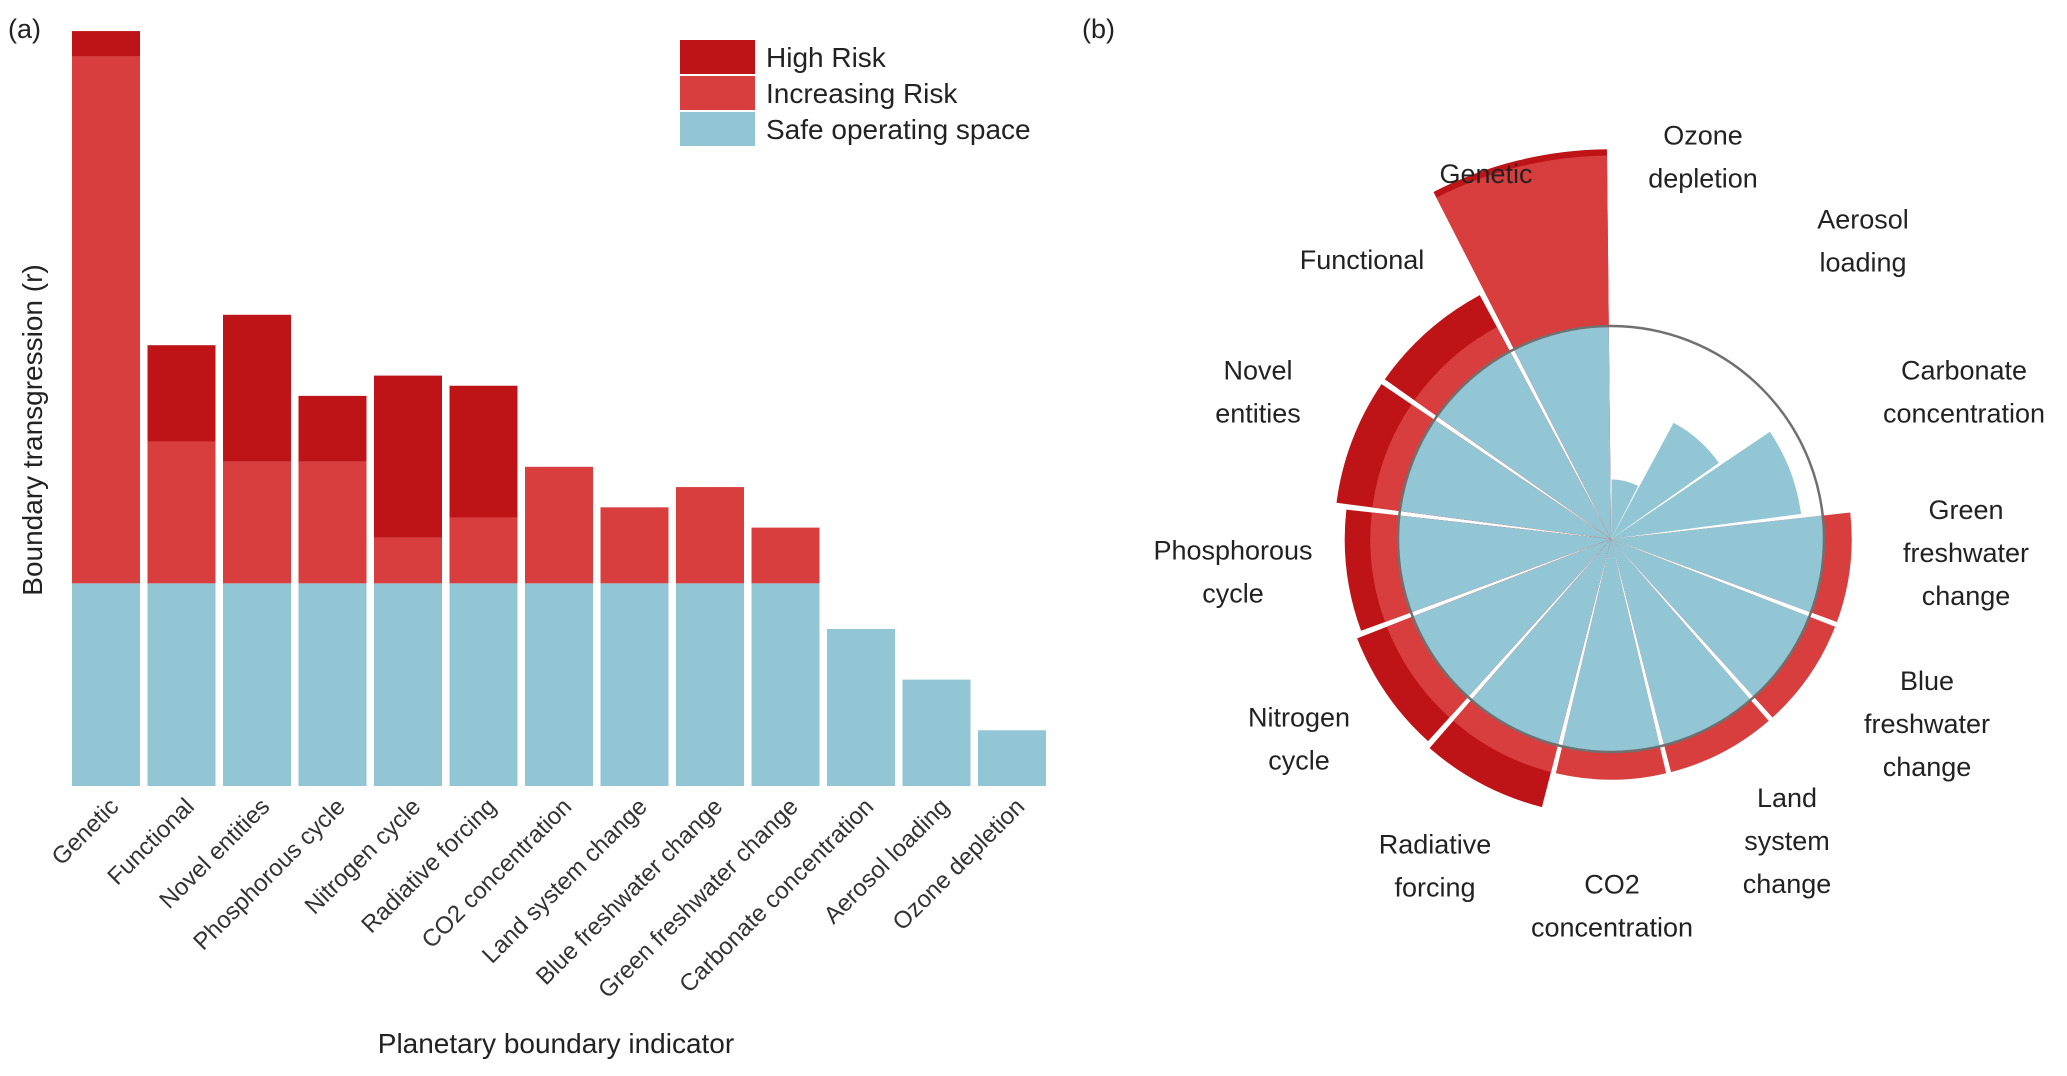 The height and width of the screenshot is (1076, 2067). What do you see at coordinates (1703, 136) in the screenshot?
I see `polar-label-line: Ozone` at bounding box center [1703, 136].